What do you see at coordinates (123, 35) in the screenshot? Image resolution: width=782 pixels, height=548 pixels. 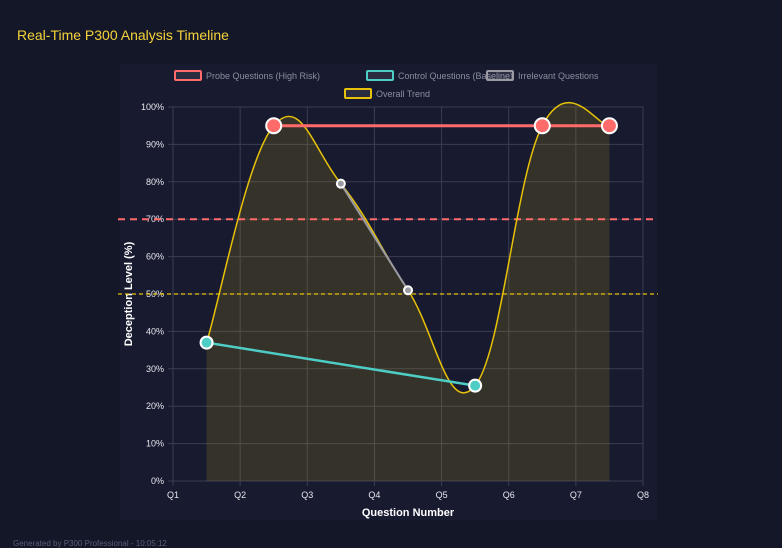 I see `page-title: Real-Time P300 Analysis Timeline` at bounding box center [123, 35].